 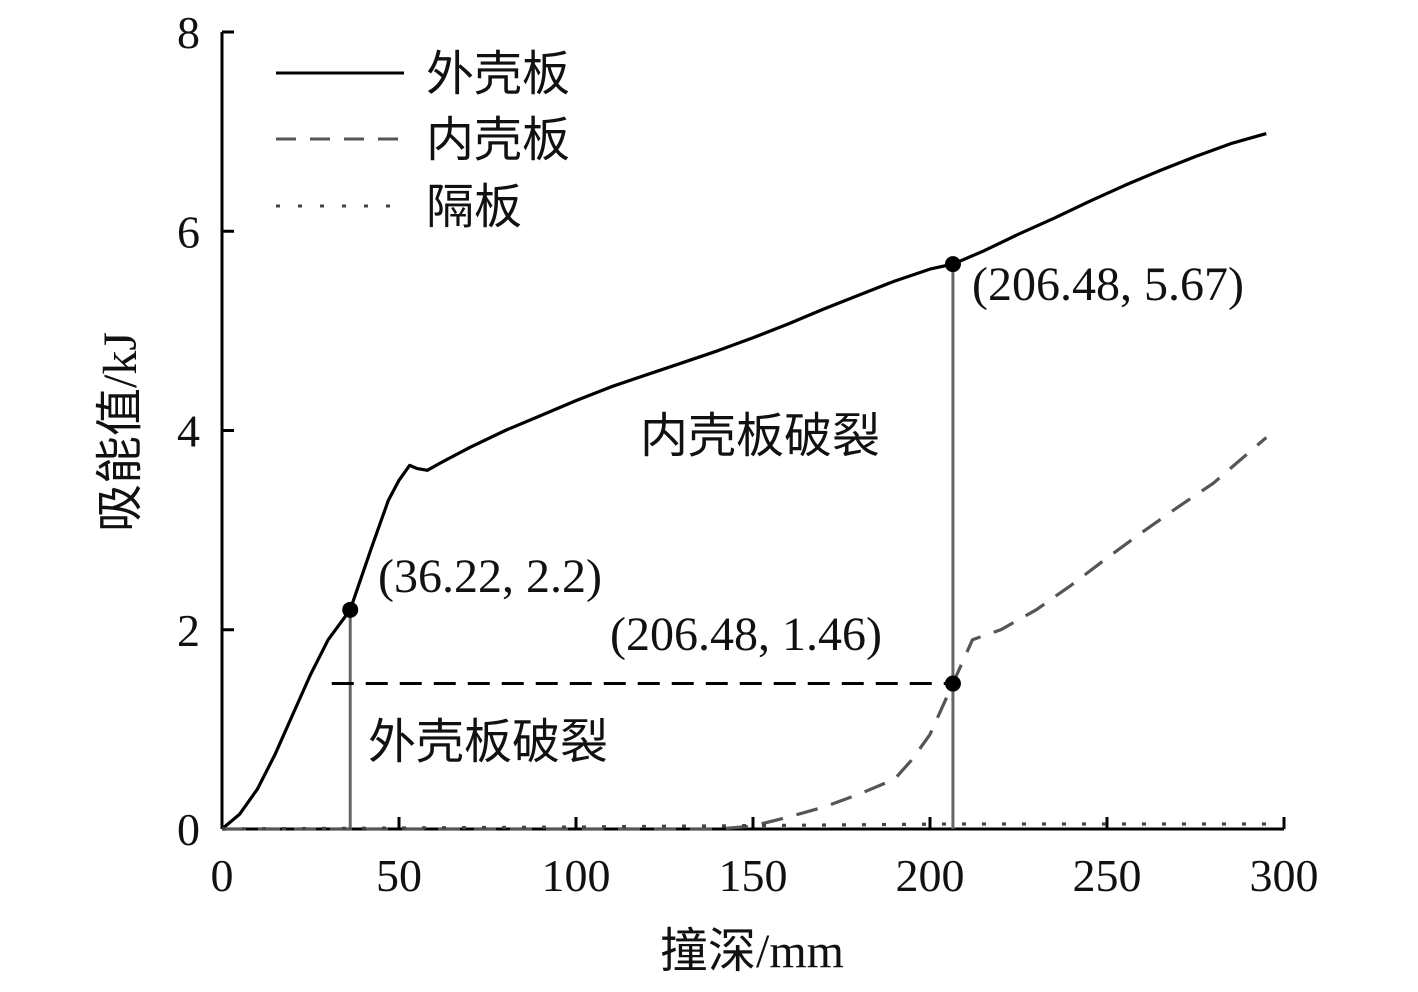 What do you see at coordinates (120, 432) in the screenshot?
I see `y-axis-title: 吸能值/kJ` at bounding box center [120, 432].